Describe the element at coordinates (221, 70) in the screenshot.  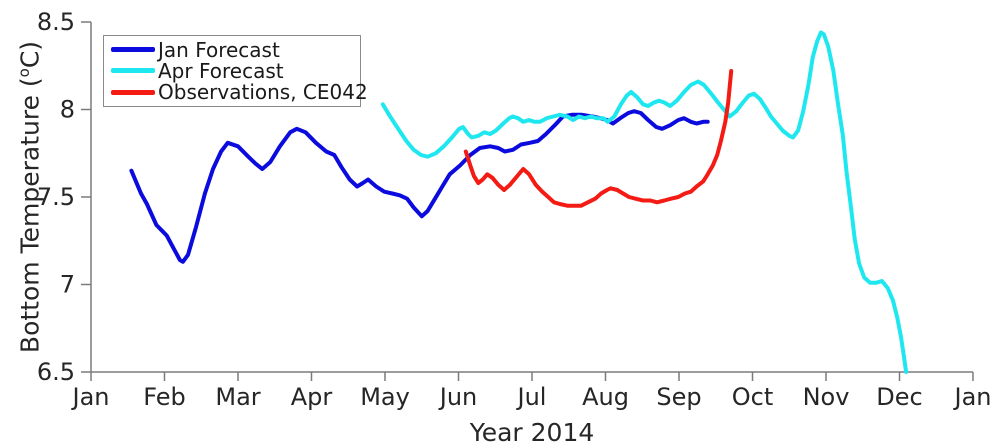
I see `legend-item-label: Apr Forecast` at that location.